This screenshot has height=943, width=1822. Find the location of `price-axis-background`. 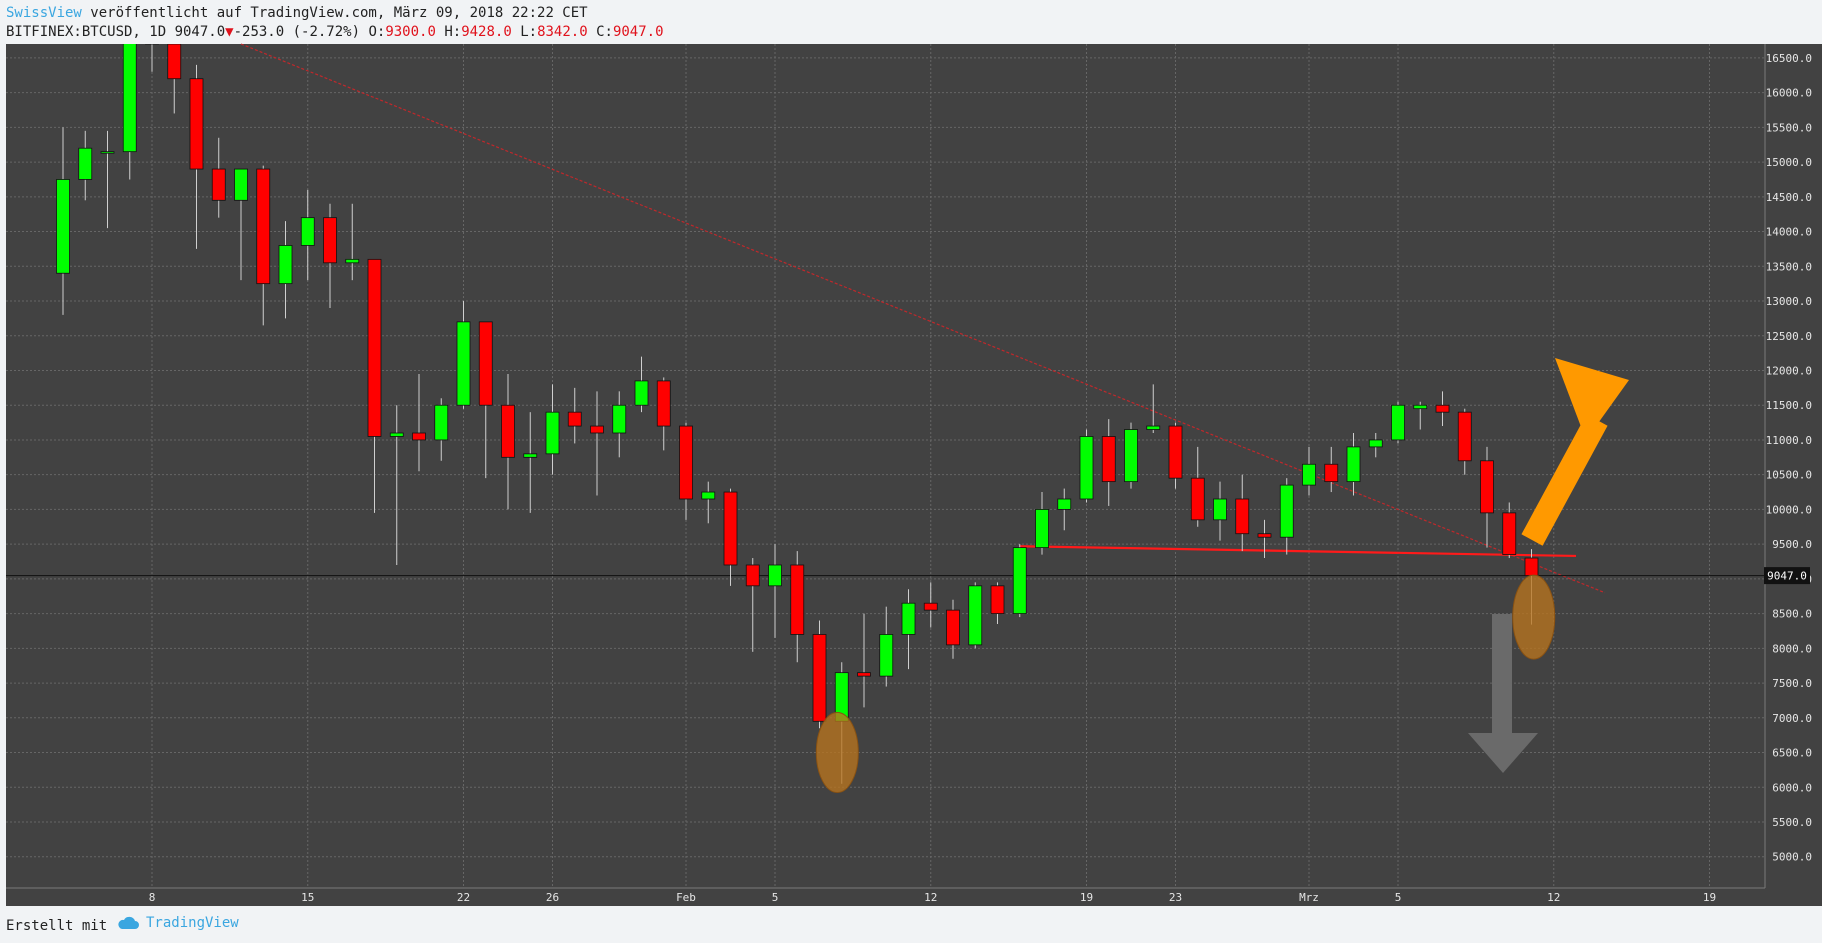

price-axis-background is located at coordinates (1793, 466).